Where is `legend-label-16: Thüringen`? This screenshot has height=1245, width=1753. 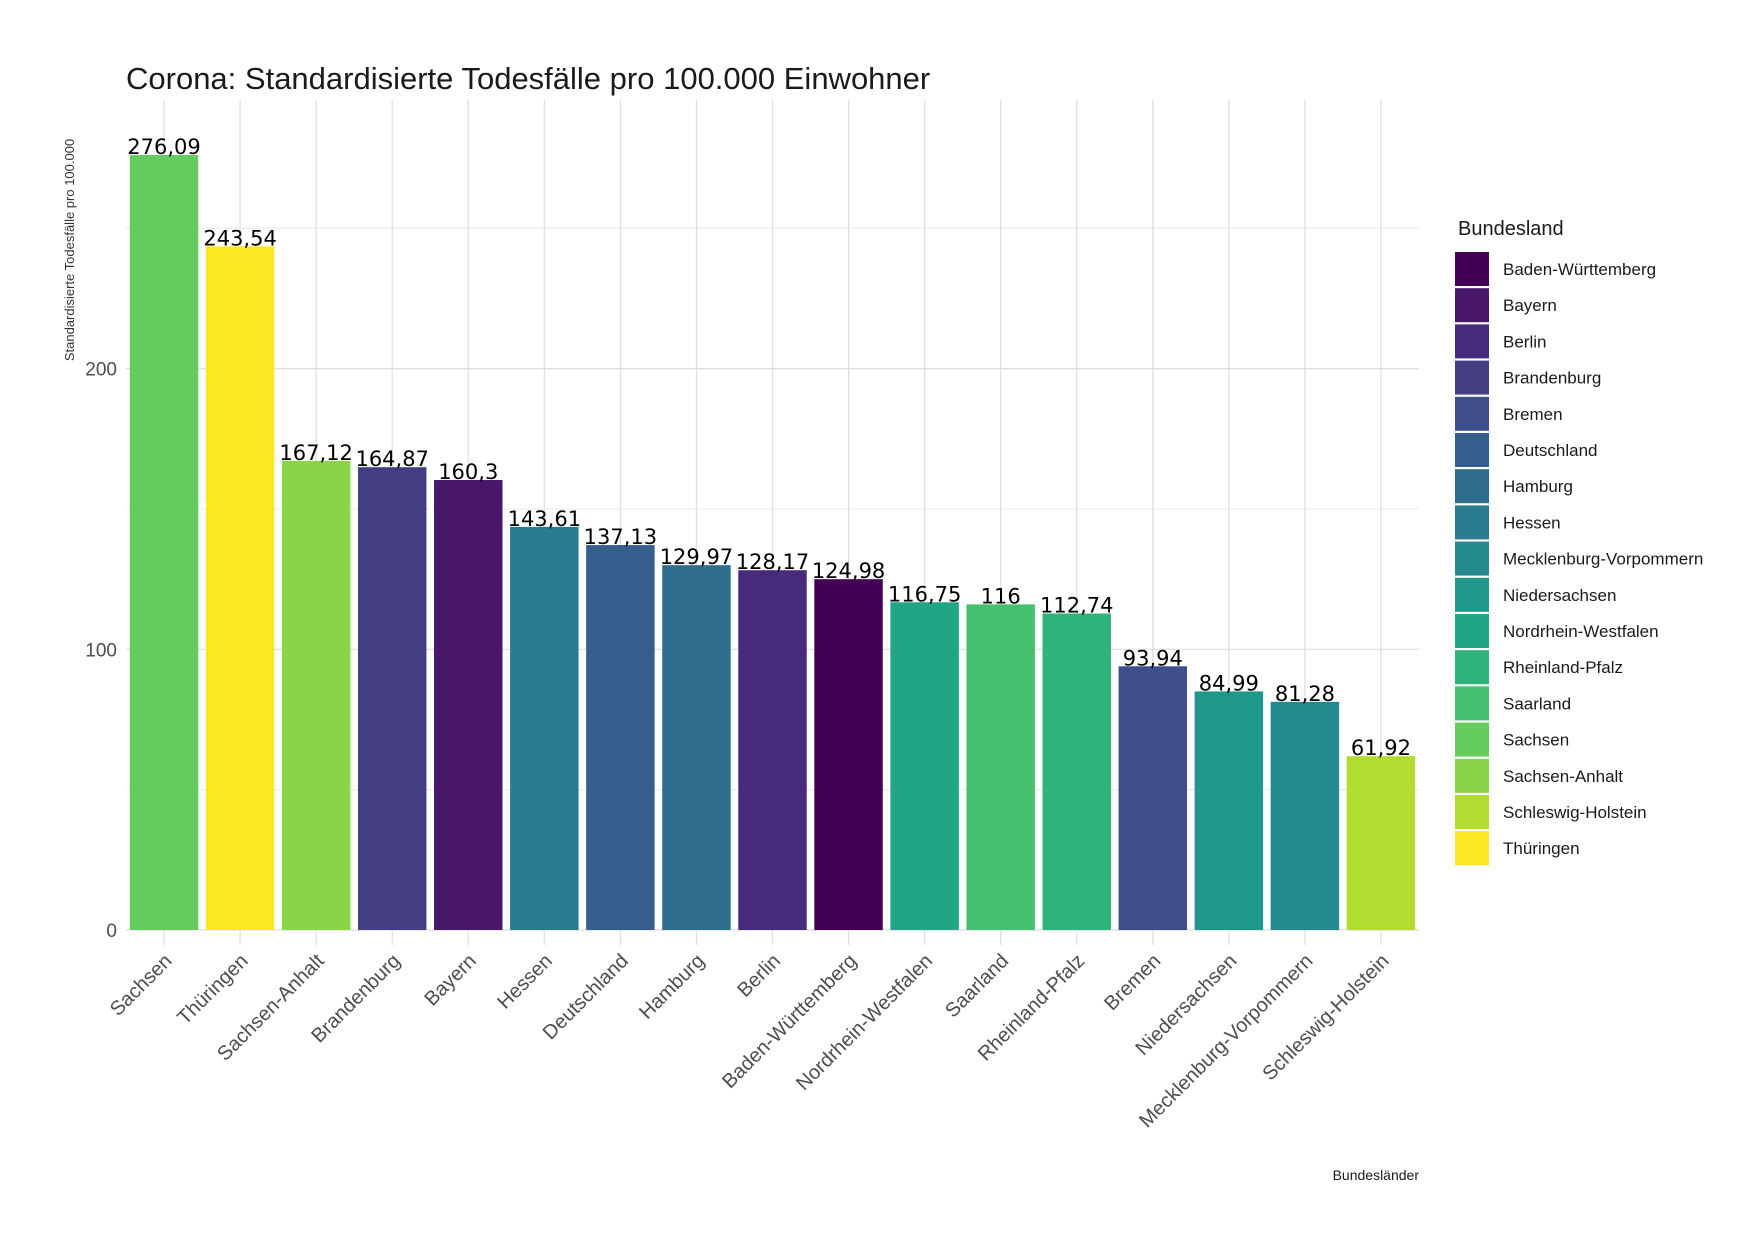
legend-label-16: Thüringen is located at coordinates (1541, 848).